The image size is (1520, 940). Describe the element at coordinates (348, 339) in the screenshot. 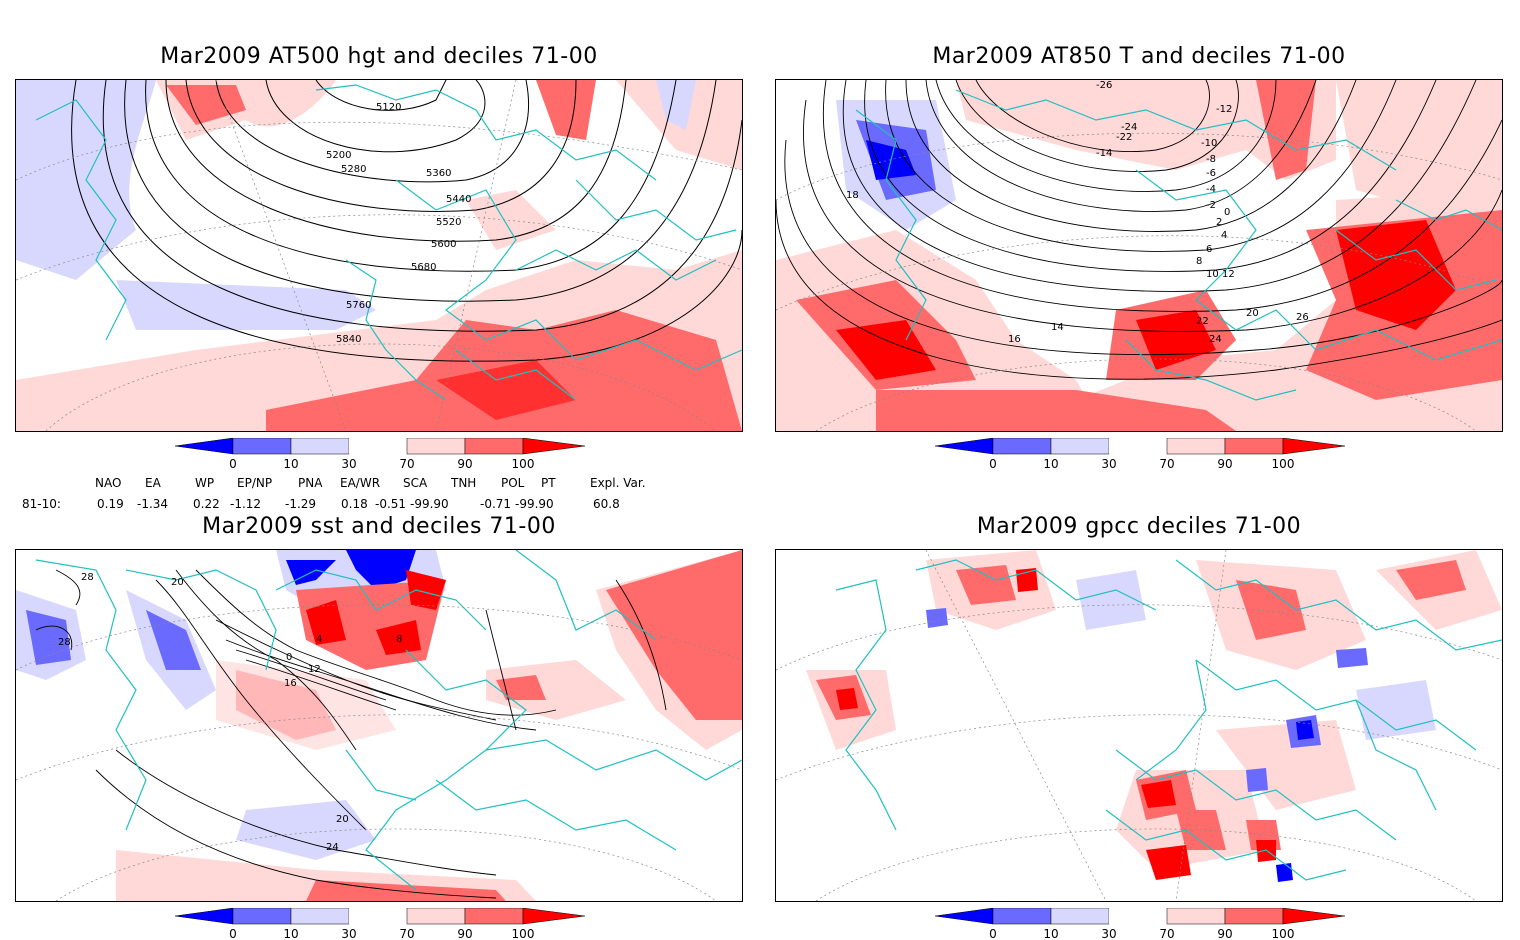

I see `contour-label: 5840` at that location.